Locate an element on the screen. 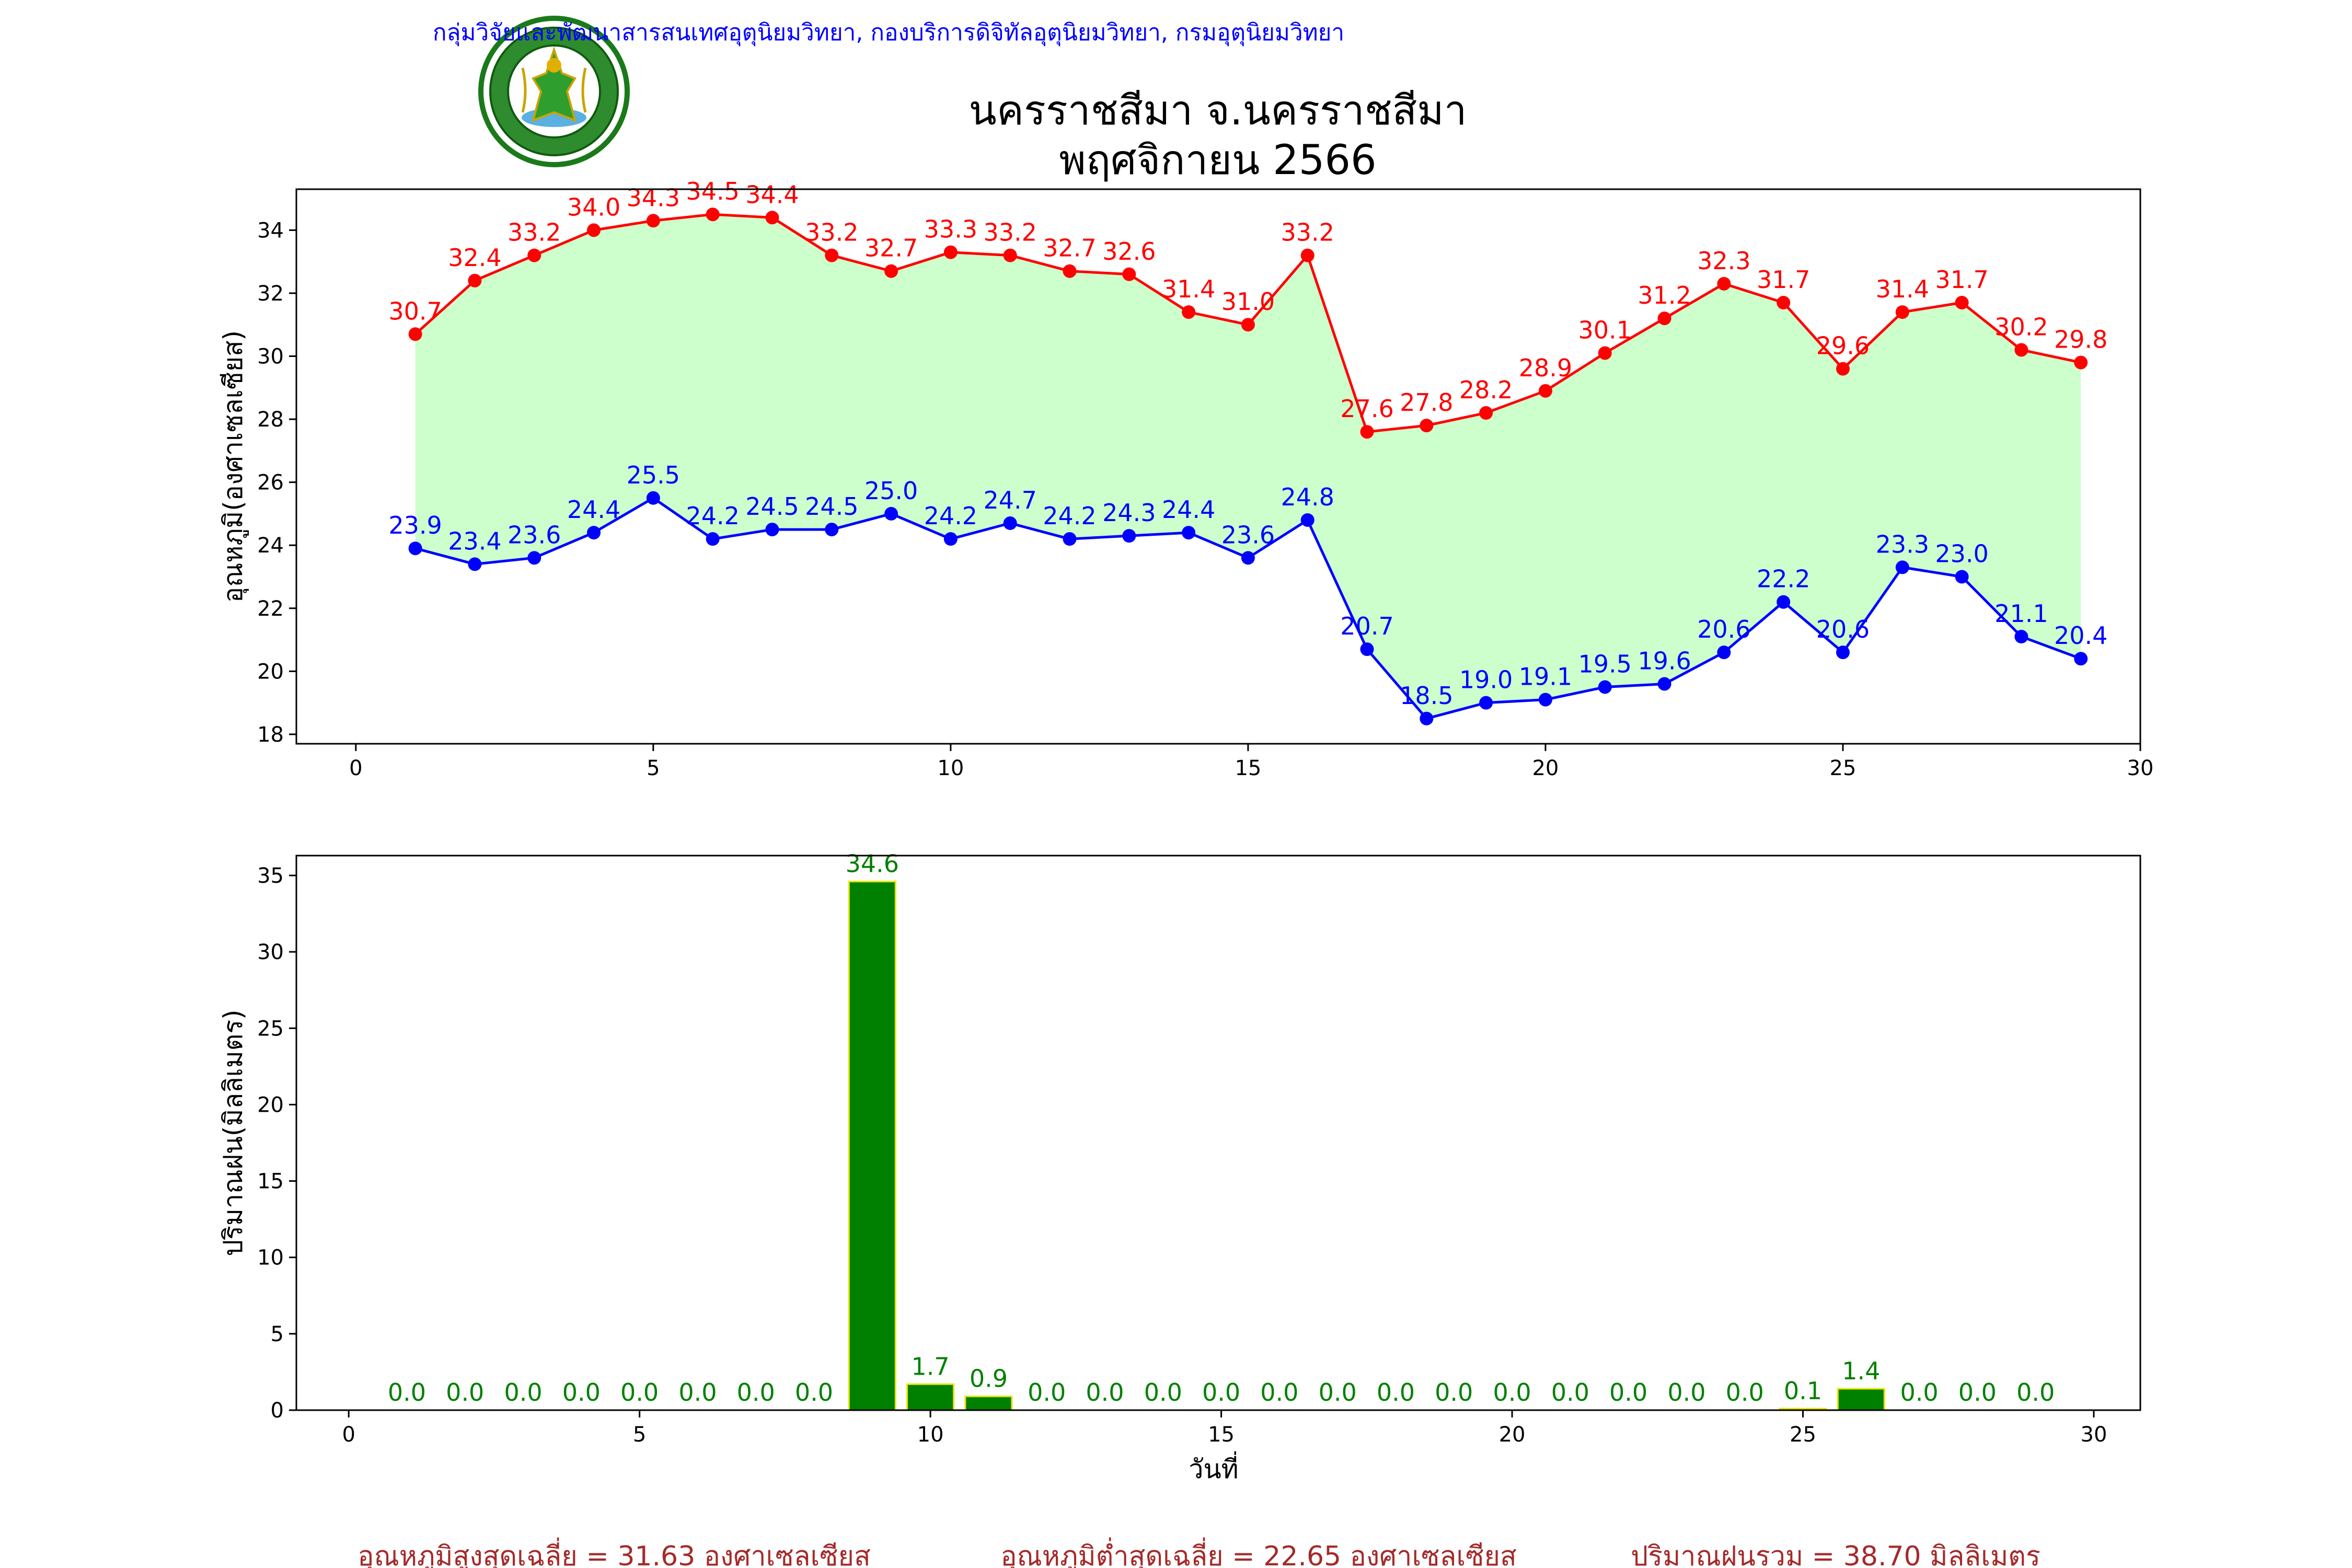 The image size is (2352, 1568). min-temp-data-label: 24.4 is located at coordinates (1188, 509).